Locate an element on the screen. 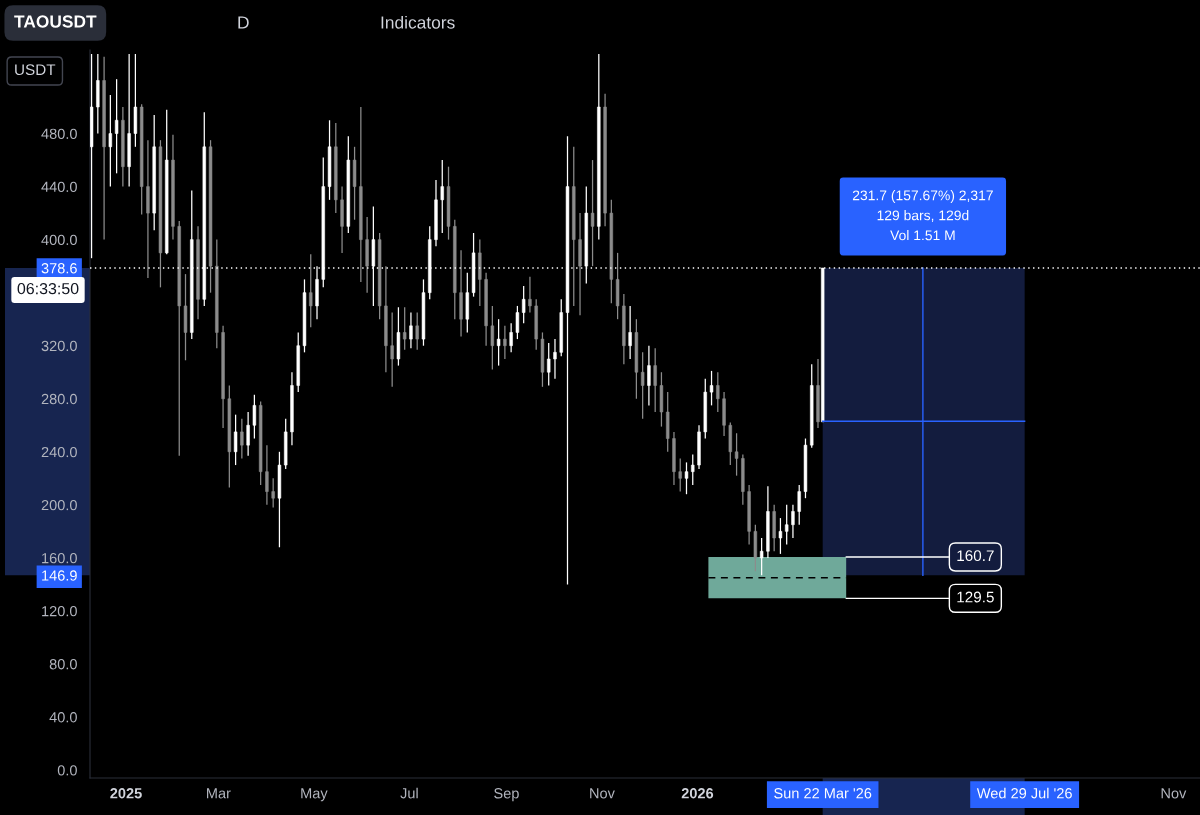 The height and width of the screenshot is (815, 1200). y-tick-label: 240.0 is located at coordinates (59, 452).